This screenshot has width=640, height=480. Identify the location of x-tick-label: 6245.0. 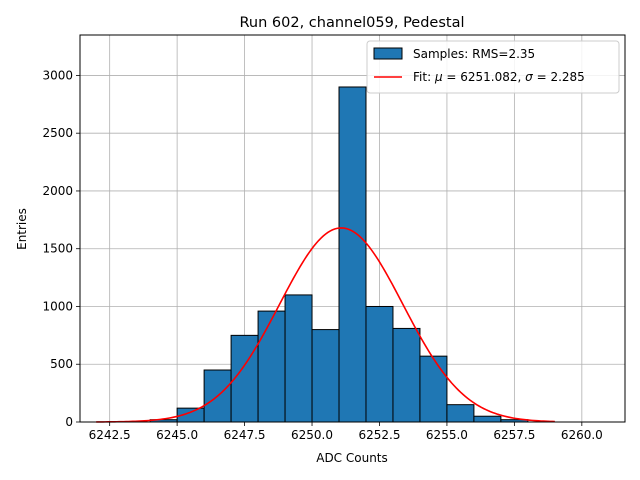
(177, 435).